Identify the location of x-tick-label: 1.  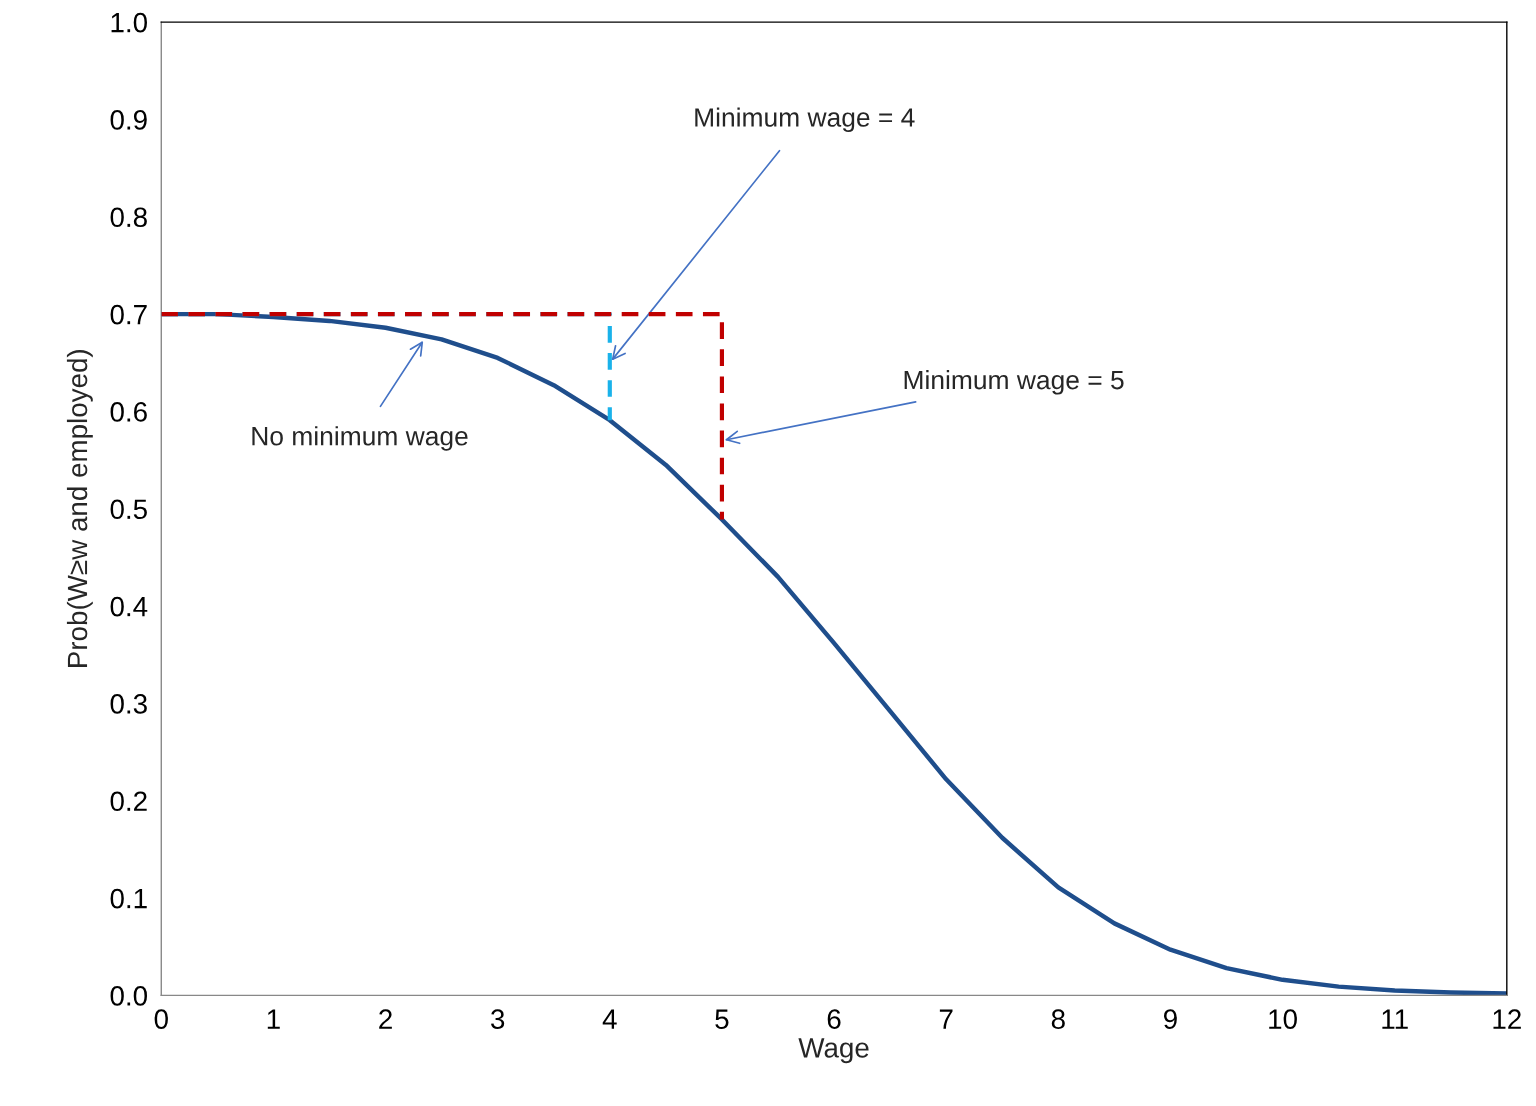
(273, 1019).